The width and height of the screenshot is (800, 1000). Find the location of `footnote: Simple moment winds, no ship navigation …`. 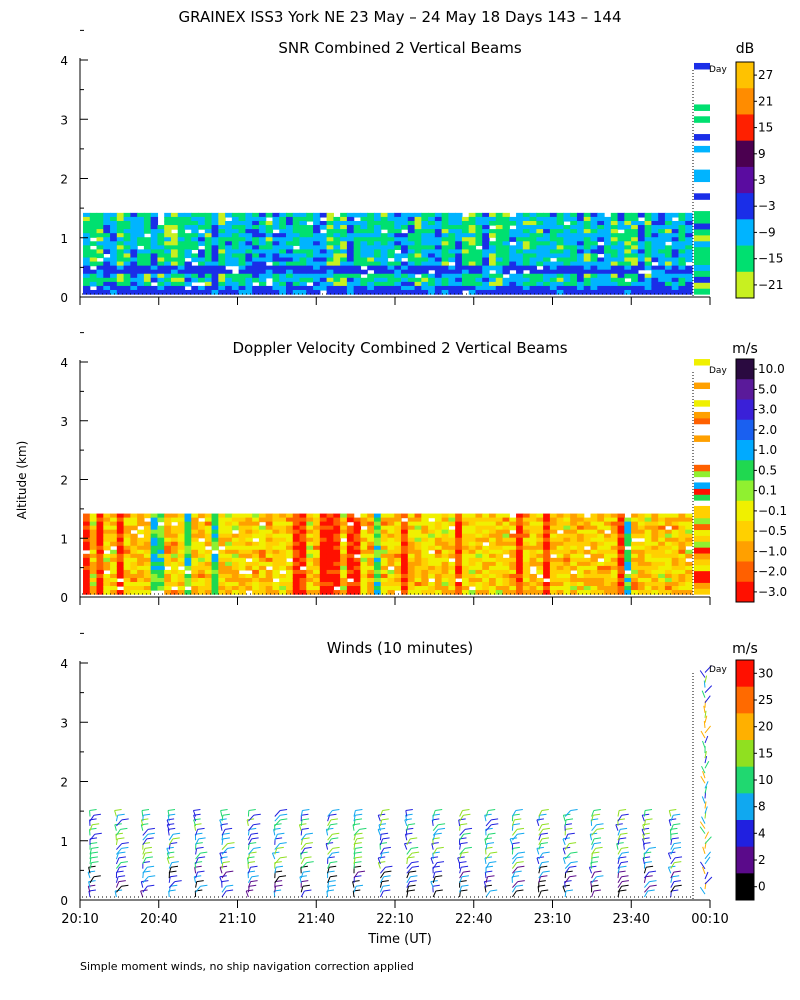

footnote: Simple moment winds, no ship navigation … is located at coordinates (247, 966).